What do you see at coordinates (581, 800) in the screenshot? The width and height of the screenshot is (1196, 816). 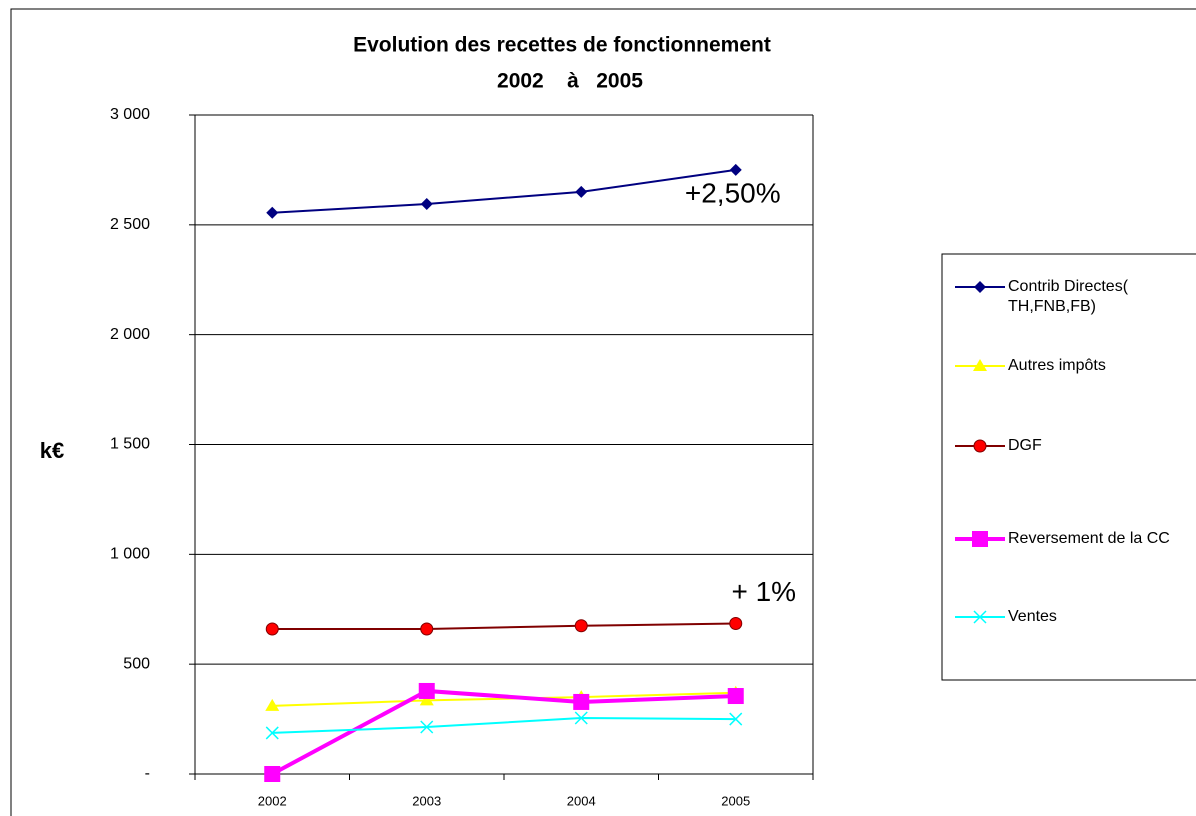 I see `x-tick-label: 2004` at bounding box center [581, 800].